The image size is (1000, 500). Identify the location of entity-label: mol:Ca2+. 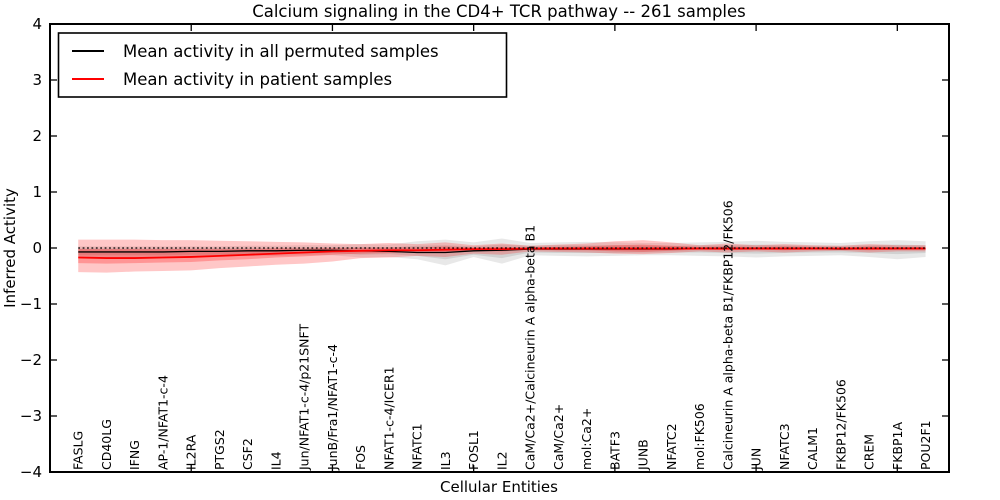
(586, 439).